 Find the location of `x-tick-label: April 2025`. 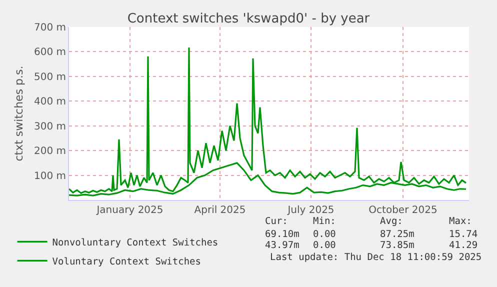

x-tick-label: April 2025 is located at coordinates (220, 210).